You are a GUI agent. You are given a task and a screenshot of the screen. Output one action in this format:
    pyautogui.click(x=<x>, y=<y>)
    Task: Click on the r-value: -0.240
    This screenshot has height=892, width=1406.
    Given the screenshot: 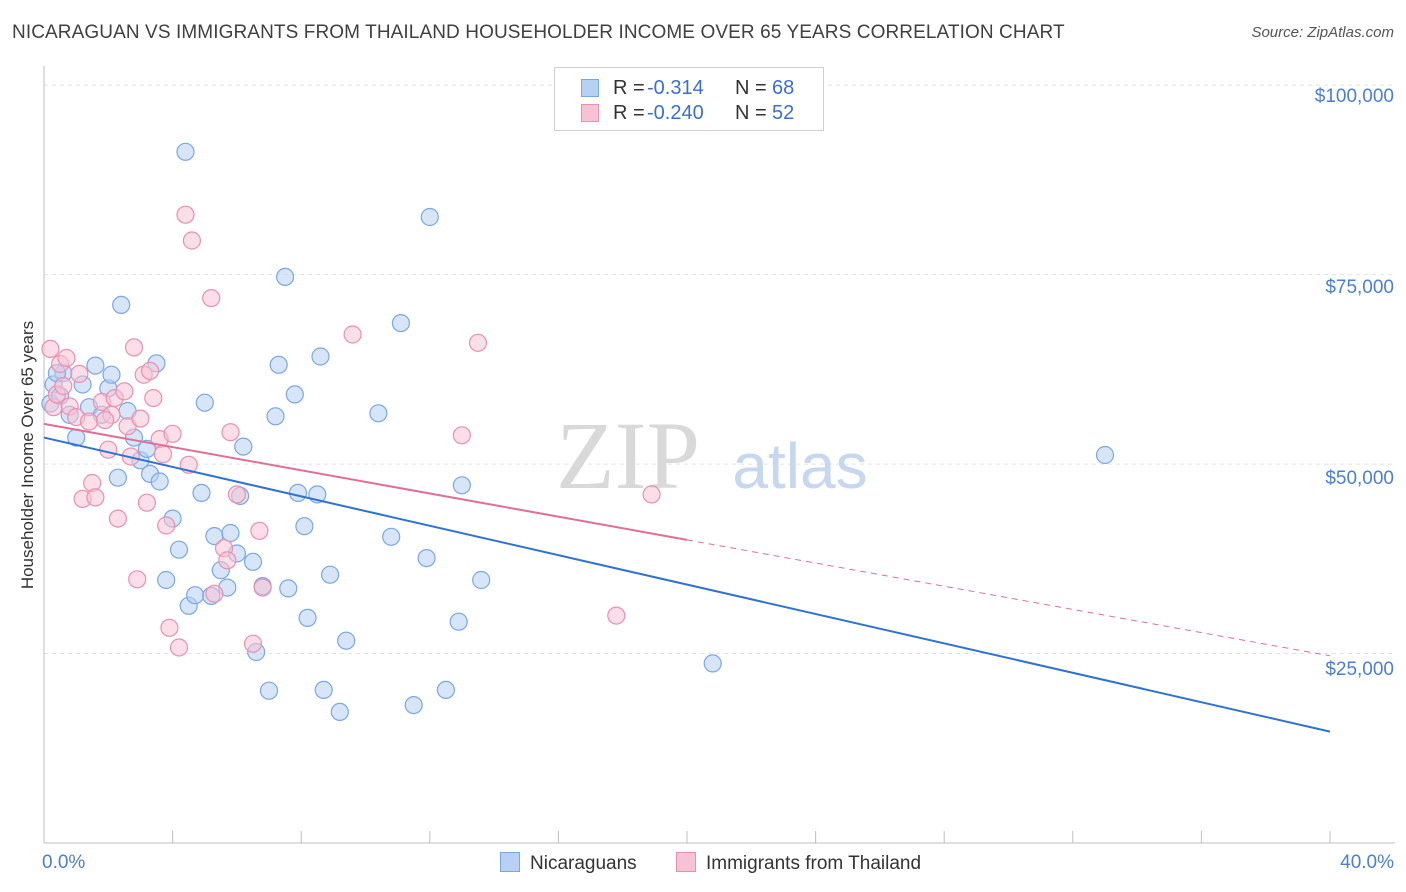 What is the action you would take?
    pyautogui.click(x=675, y=113)
    